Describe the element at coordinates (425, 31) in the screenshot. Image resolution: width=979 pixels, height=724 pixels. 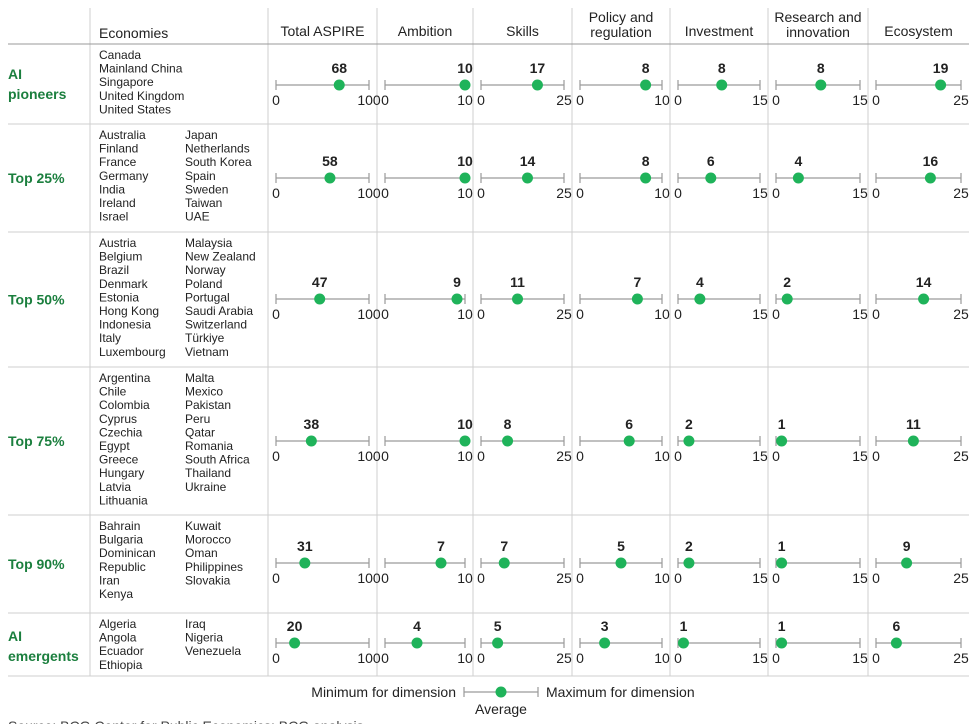
I see `dimension-header-ambition: Ambition` at that location.